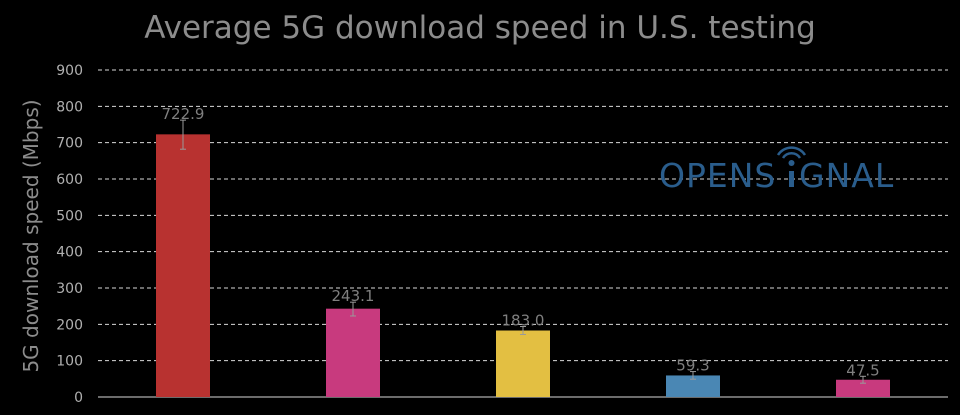  What do you see at coordinates (69, 107) in the screenshot?
I see `y-tick-label: 800` at bounding box center [69, 107].